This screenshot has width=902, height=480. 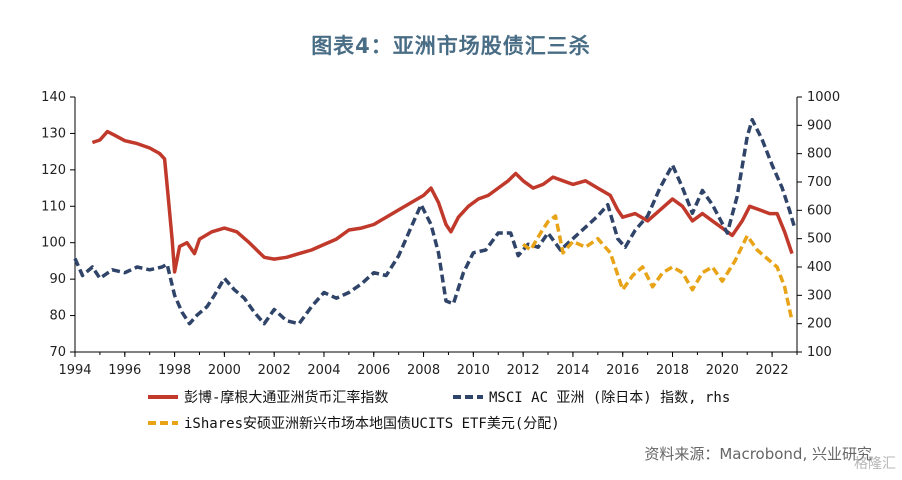 What do you see at coordinates (57, 316) in the screenshot?
I see `left-tick-label: 80` at bounding box center [57, 316].